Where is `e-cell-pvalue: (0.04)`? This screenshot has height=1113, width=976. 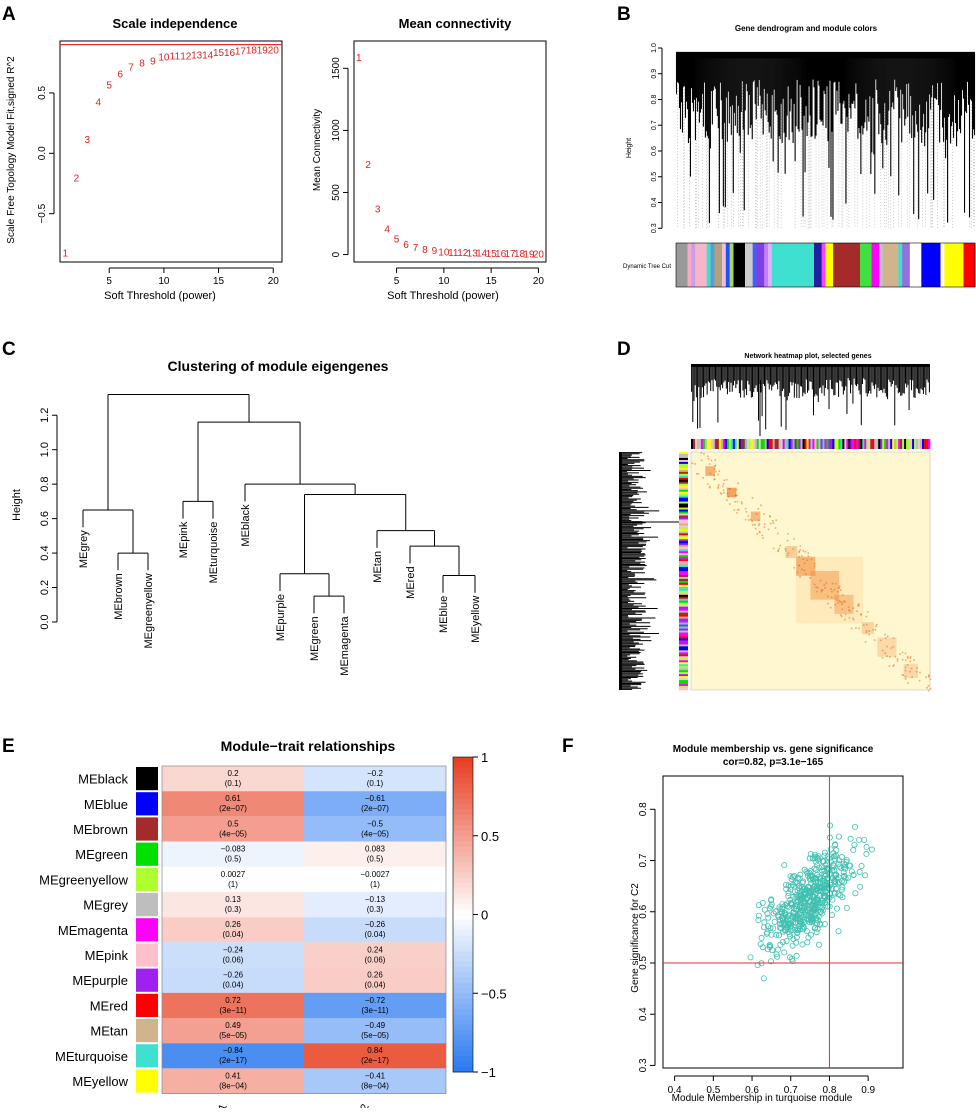
e-cell-pvalue: (0.04) is located at coordinates (375, 985).